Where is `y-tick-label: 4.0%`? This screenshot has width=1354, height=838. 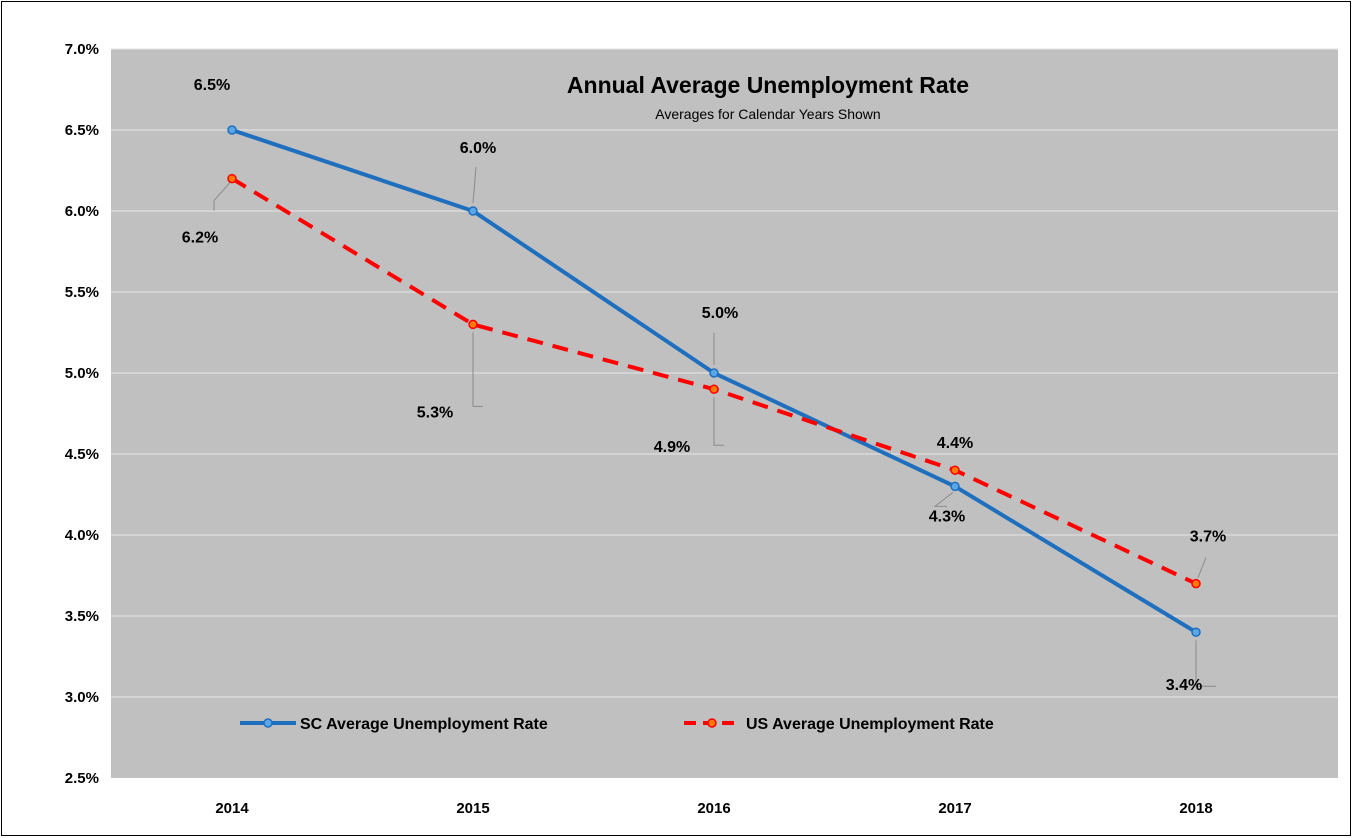 y-tick-label: 4.0% is located at coordinates (82, 535).